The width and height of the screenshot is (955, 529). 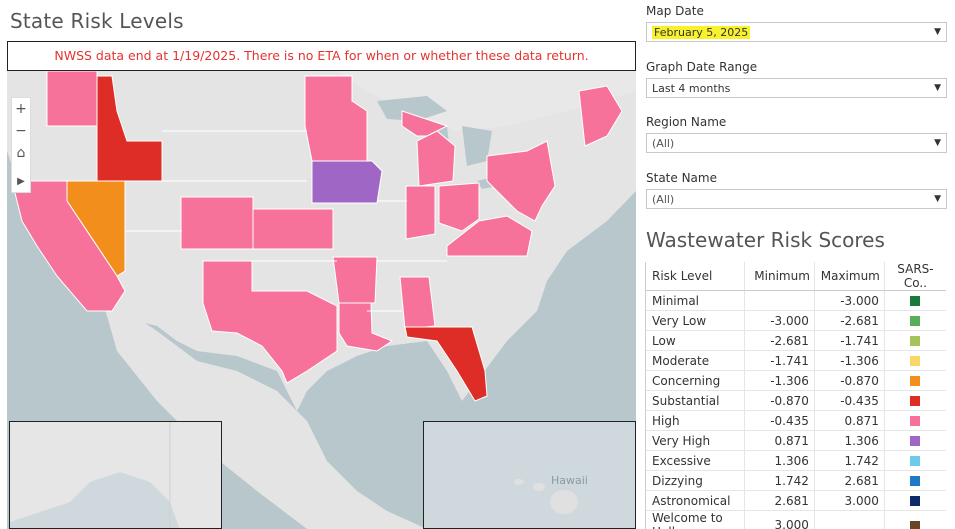 I want to click on alaska-inset, so click(x=115, y=475).